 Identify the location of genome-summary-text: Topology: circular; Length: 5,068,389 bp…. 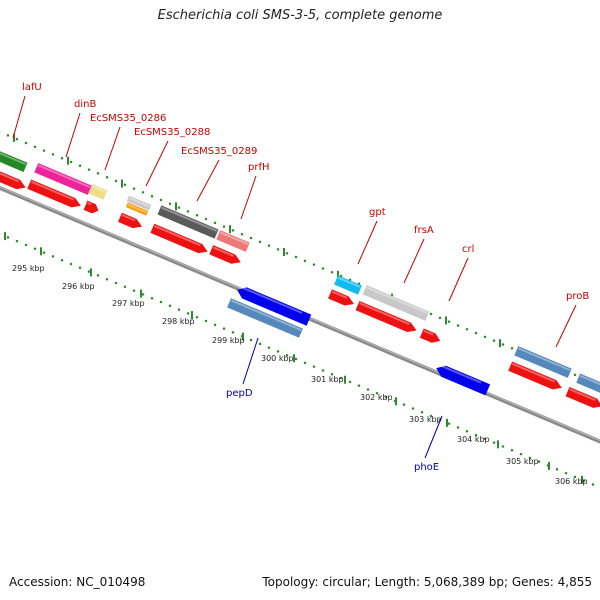
(427, 582).